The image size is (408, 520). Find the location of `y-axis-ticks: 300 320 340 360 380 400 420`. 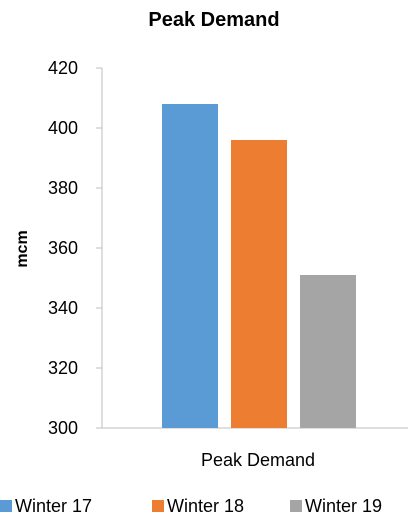

y-axis-ticks: 300 320 340 360 380 400 420 is located at coordinates (75, 248).